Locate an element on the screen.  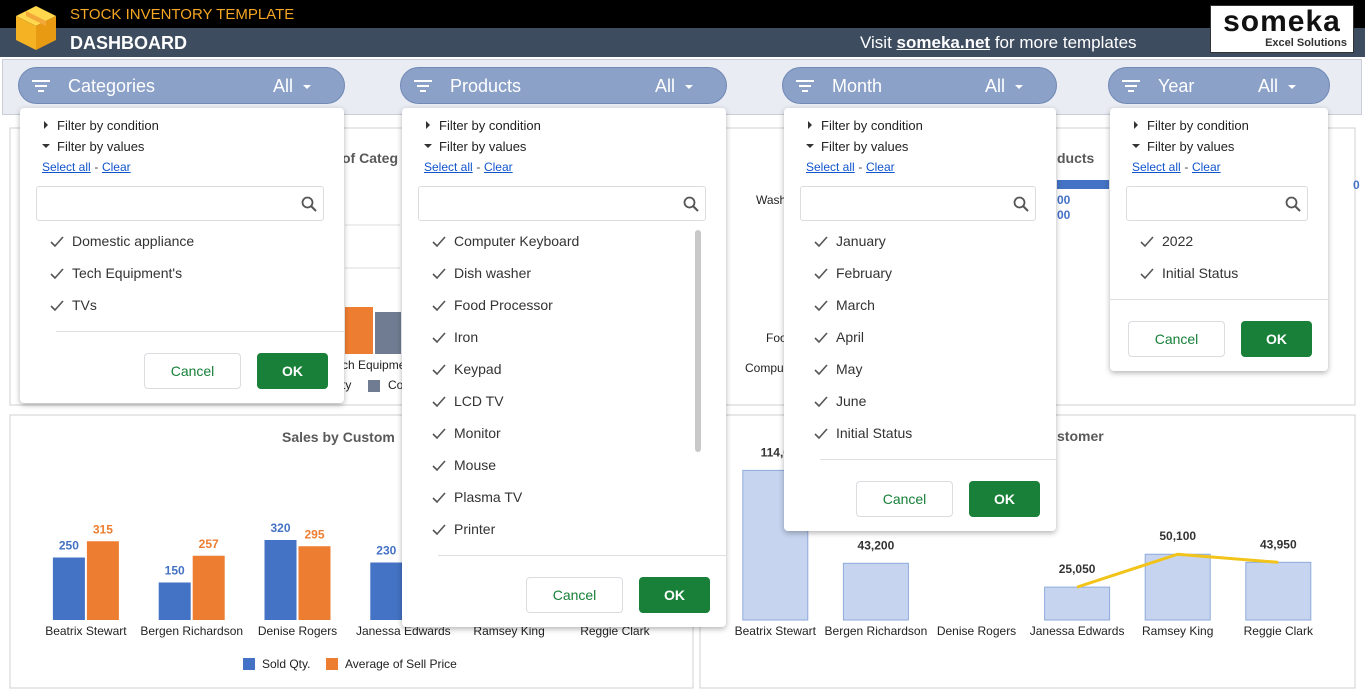
menu-item: Computer Keyboard is located at coordinates (517, 241).